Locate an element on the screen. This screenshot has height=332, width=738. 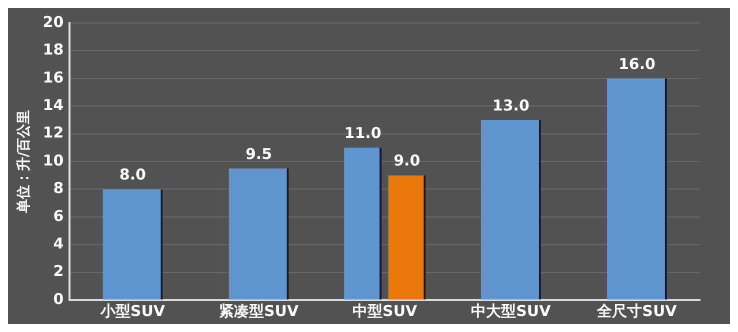
y-tick-label: 14 is located at coordinates (53, 105).